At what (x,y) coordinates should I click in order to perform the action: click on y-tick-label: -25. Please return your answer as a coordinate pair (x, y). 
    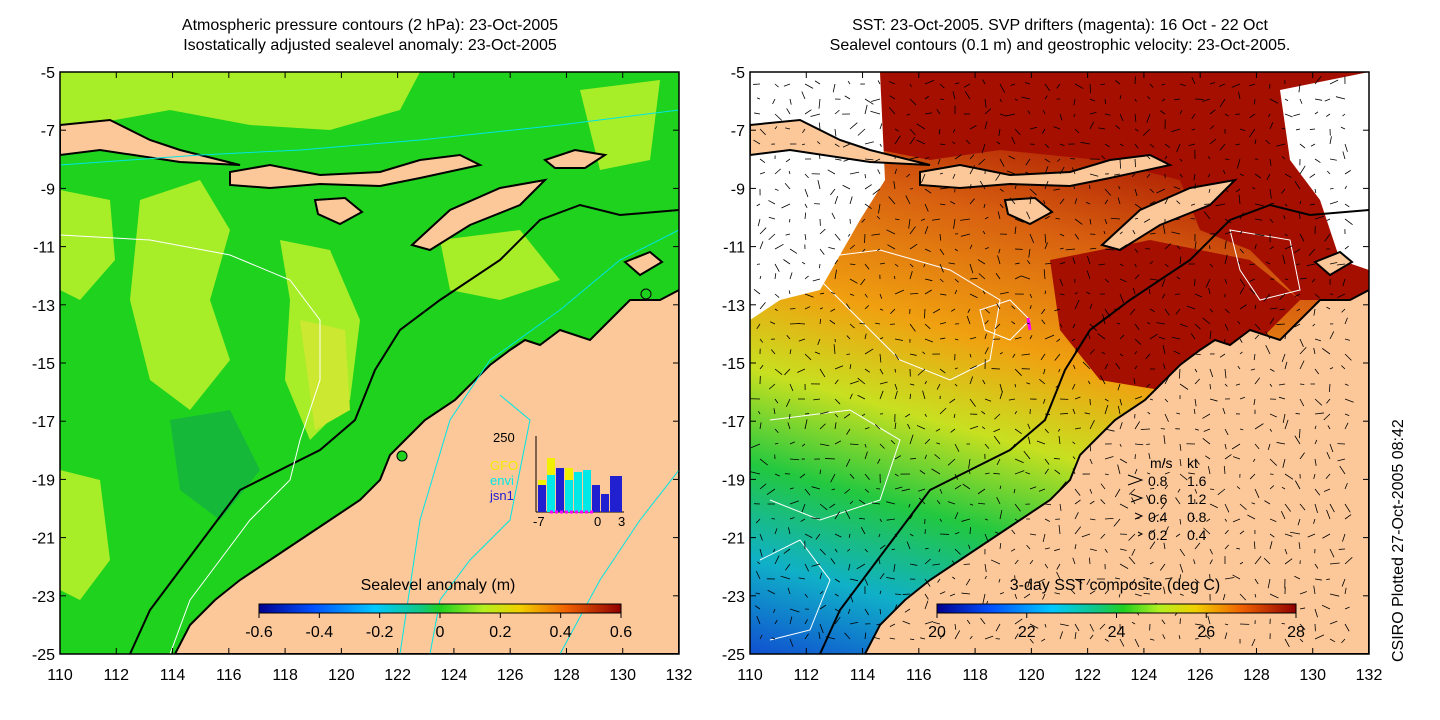
    Looking at the image, I should click on (733, 655).